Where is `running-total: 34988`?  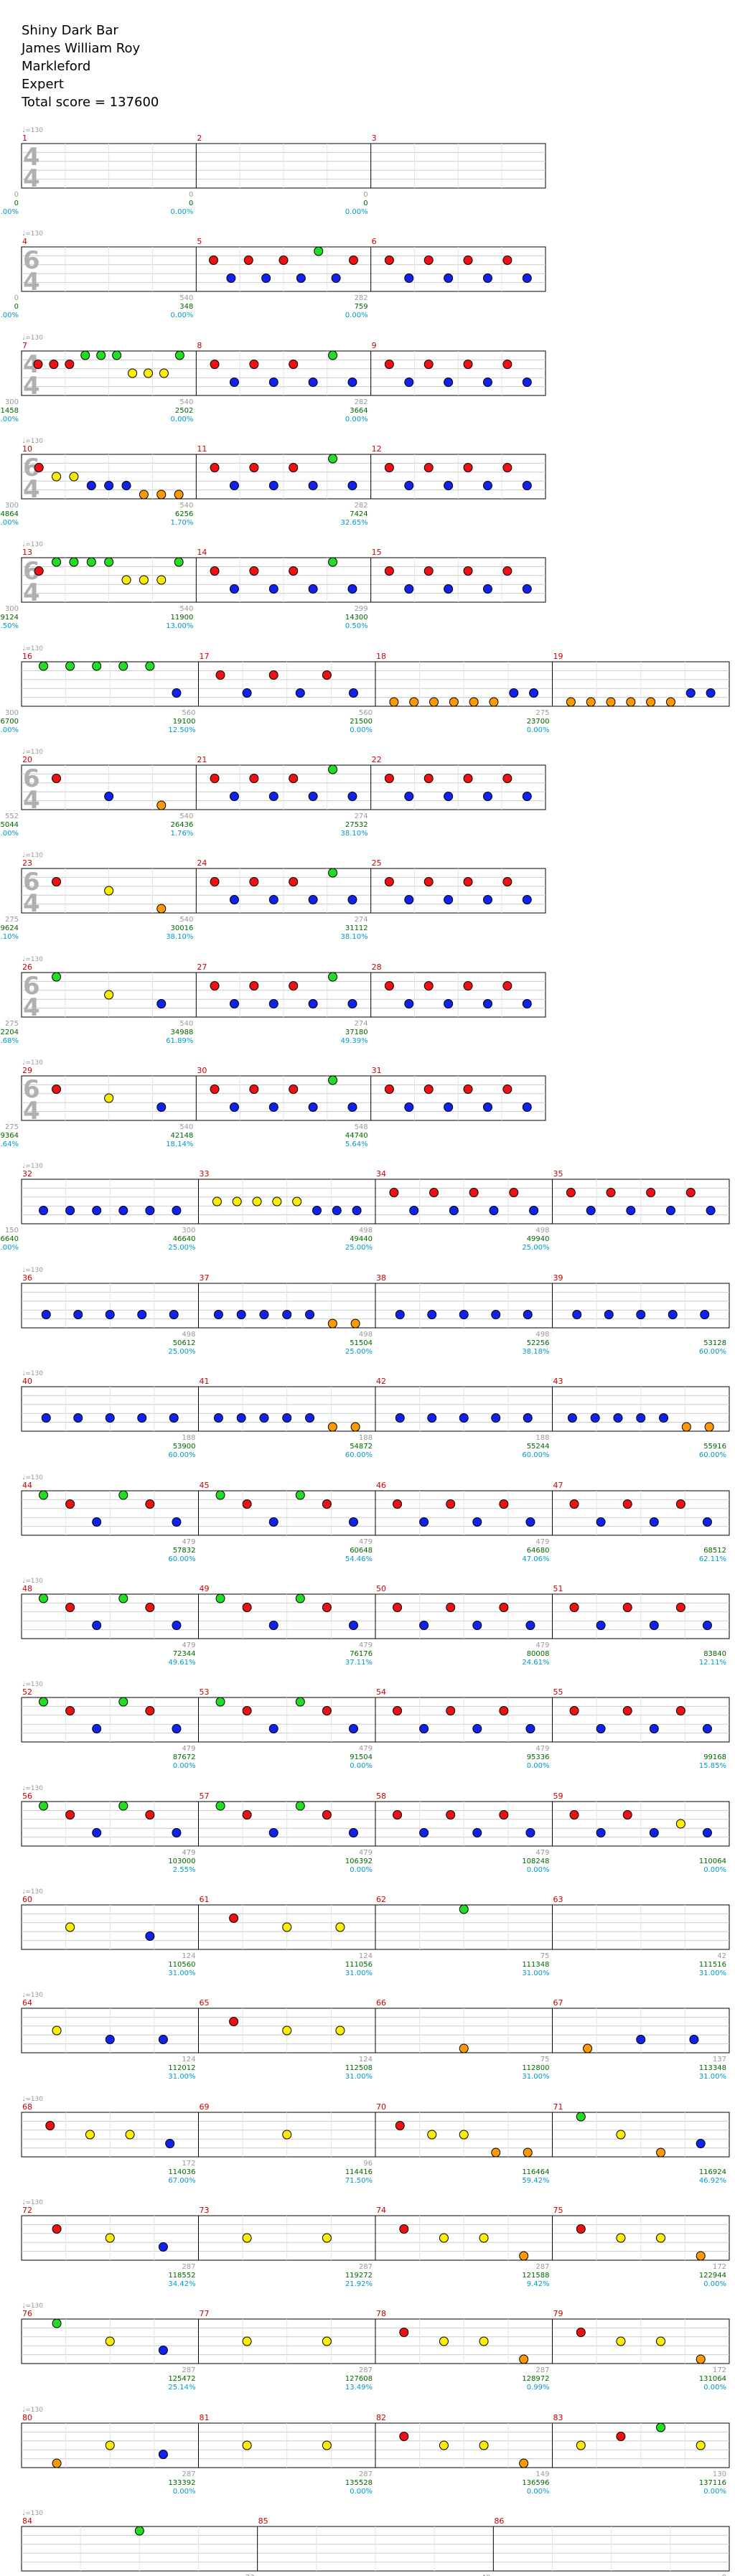
running-total: 34988 is located at coordinates (182, 1032).